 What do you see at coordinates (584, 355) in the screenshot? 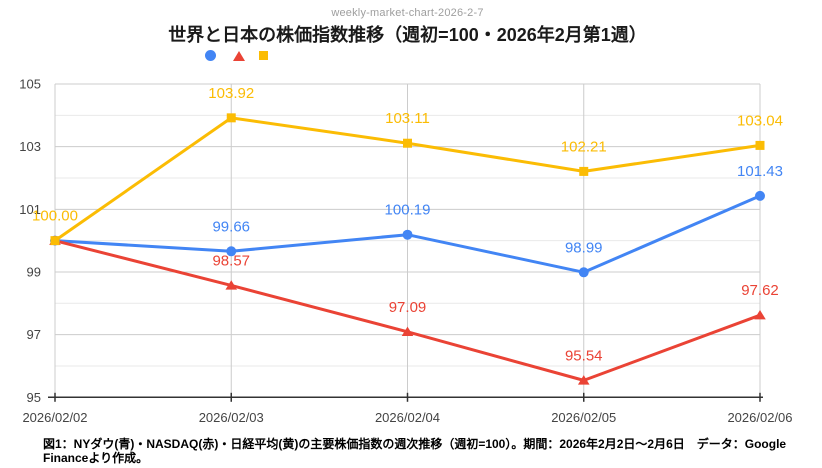
I see `data-label: 95.54` at bounding box center [584, 355].